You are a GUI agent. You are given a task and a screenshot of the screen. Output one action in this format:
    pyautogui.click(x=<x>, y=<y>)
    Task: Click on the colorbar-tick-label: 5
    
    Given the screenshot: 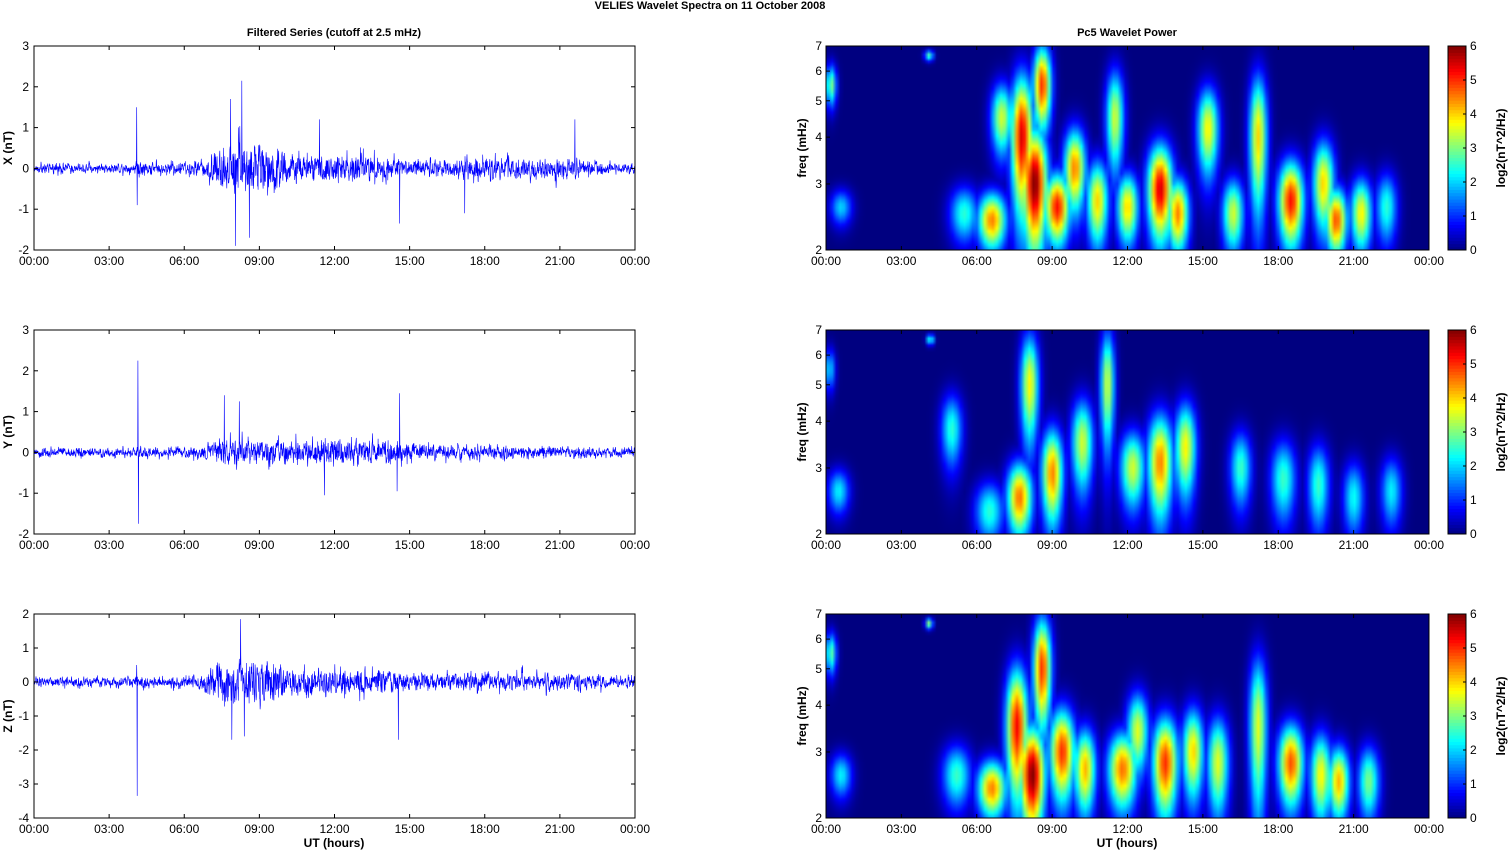 What is the action you would take?
    pyautogui.click(x=1473, y=80)
    